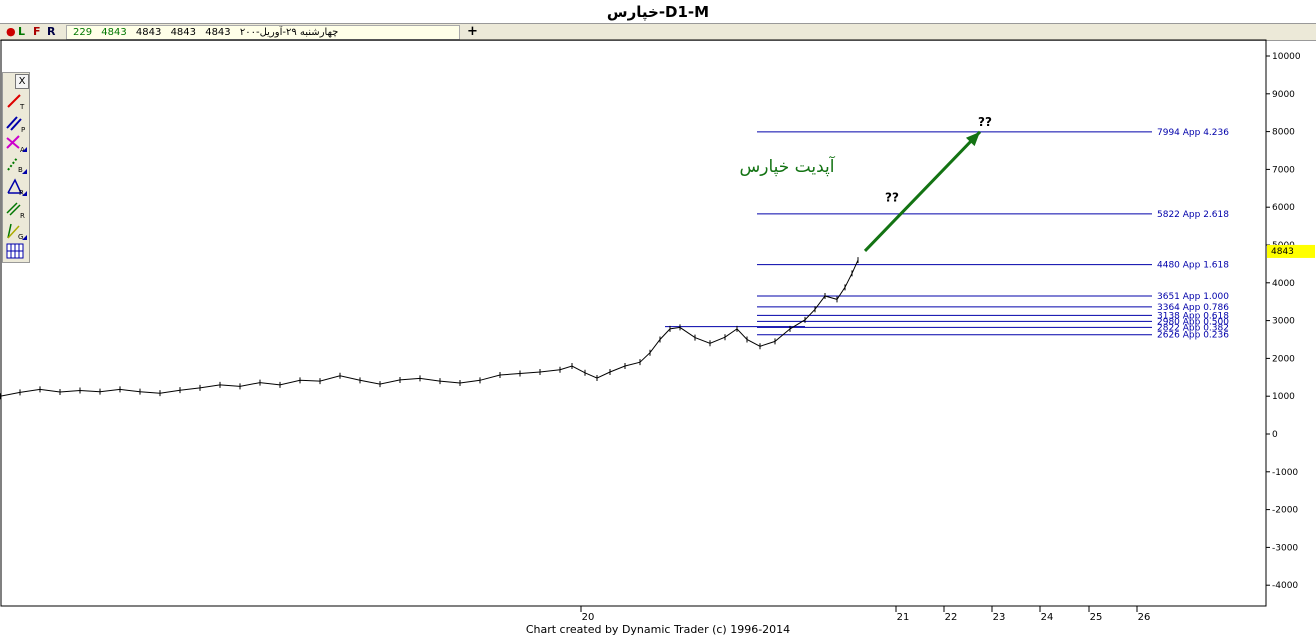  What do you see at coordinates (37, 31) in the screenshot?
I see `f-button: F` at bounding box center [37, 31].